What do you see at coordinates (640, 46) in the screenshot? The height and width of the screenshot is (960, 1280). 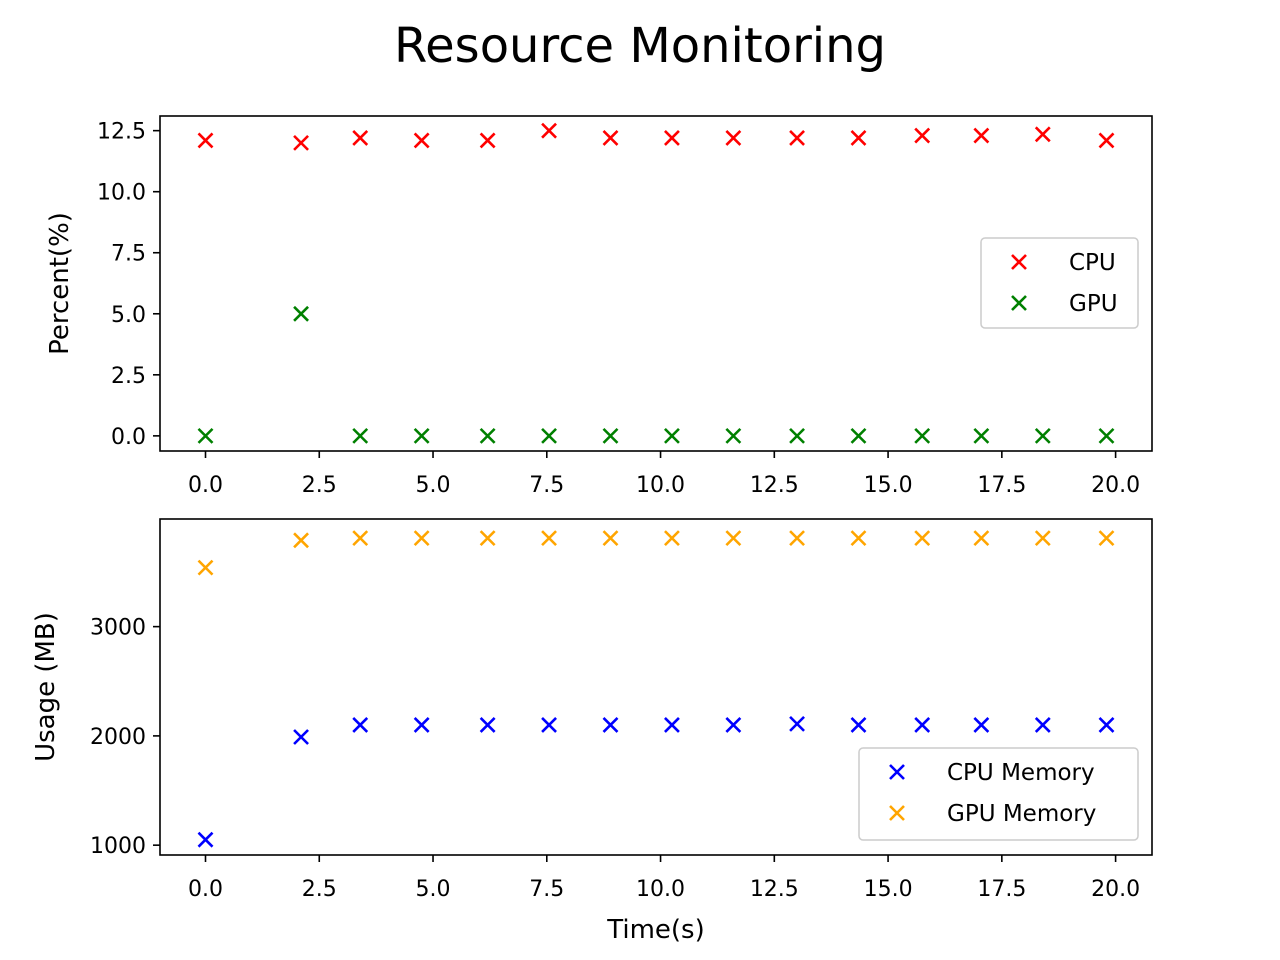 I see `figure-title: Resource Monitoring` at bounding box center [640, 46].